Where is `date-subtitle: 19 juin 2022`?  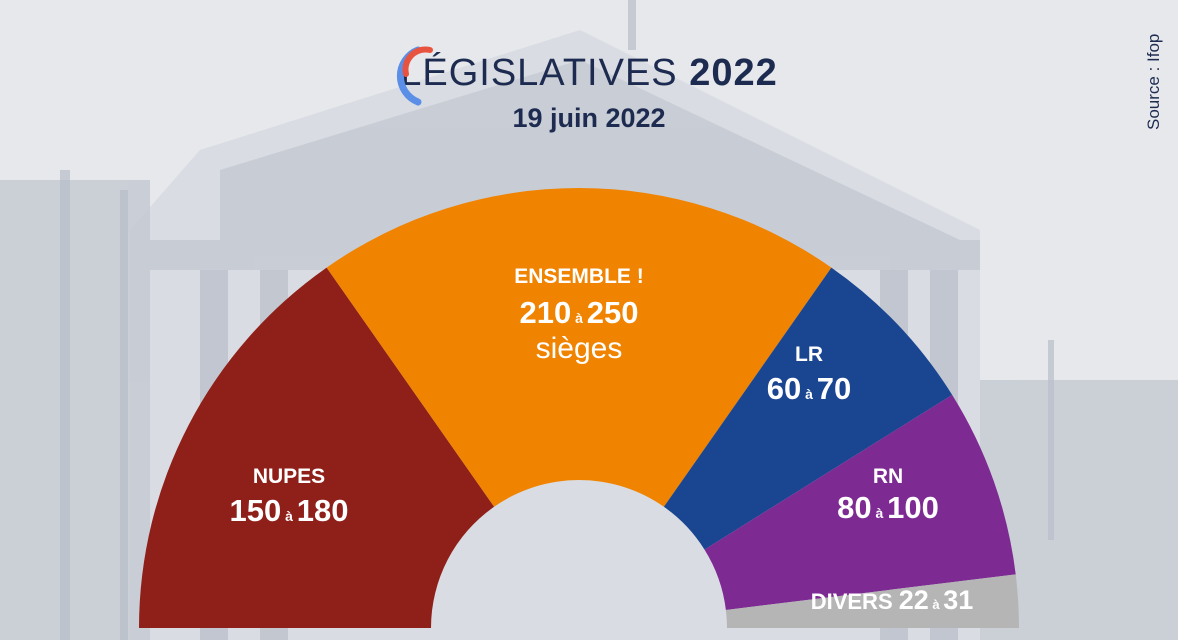
date-subtitle: 19 juin 2022 is located at coordinates (589, 118).